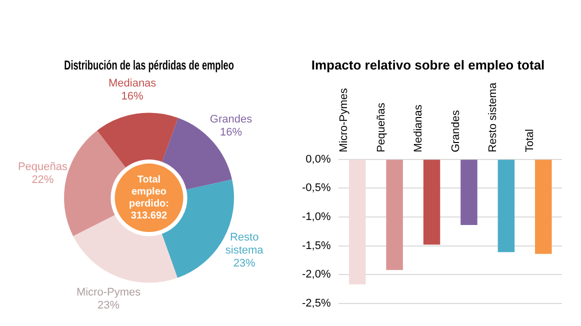  Describe the element at coordinates (132, 84) in the screenshot. I see `slice-label: Medianas` at that location.